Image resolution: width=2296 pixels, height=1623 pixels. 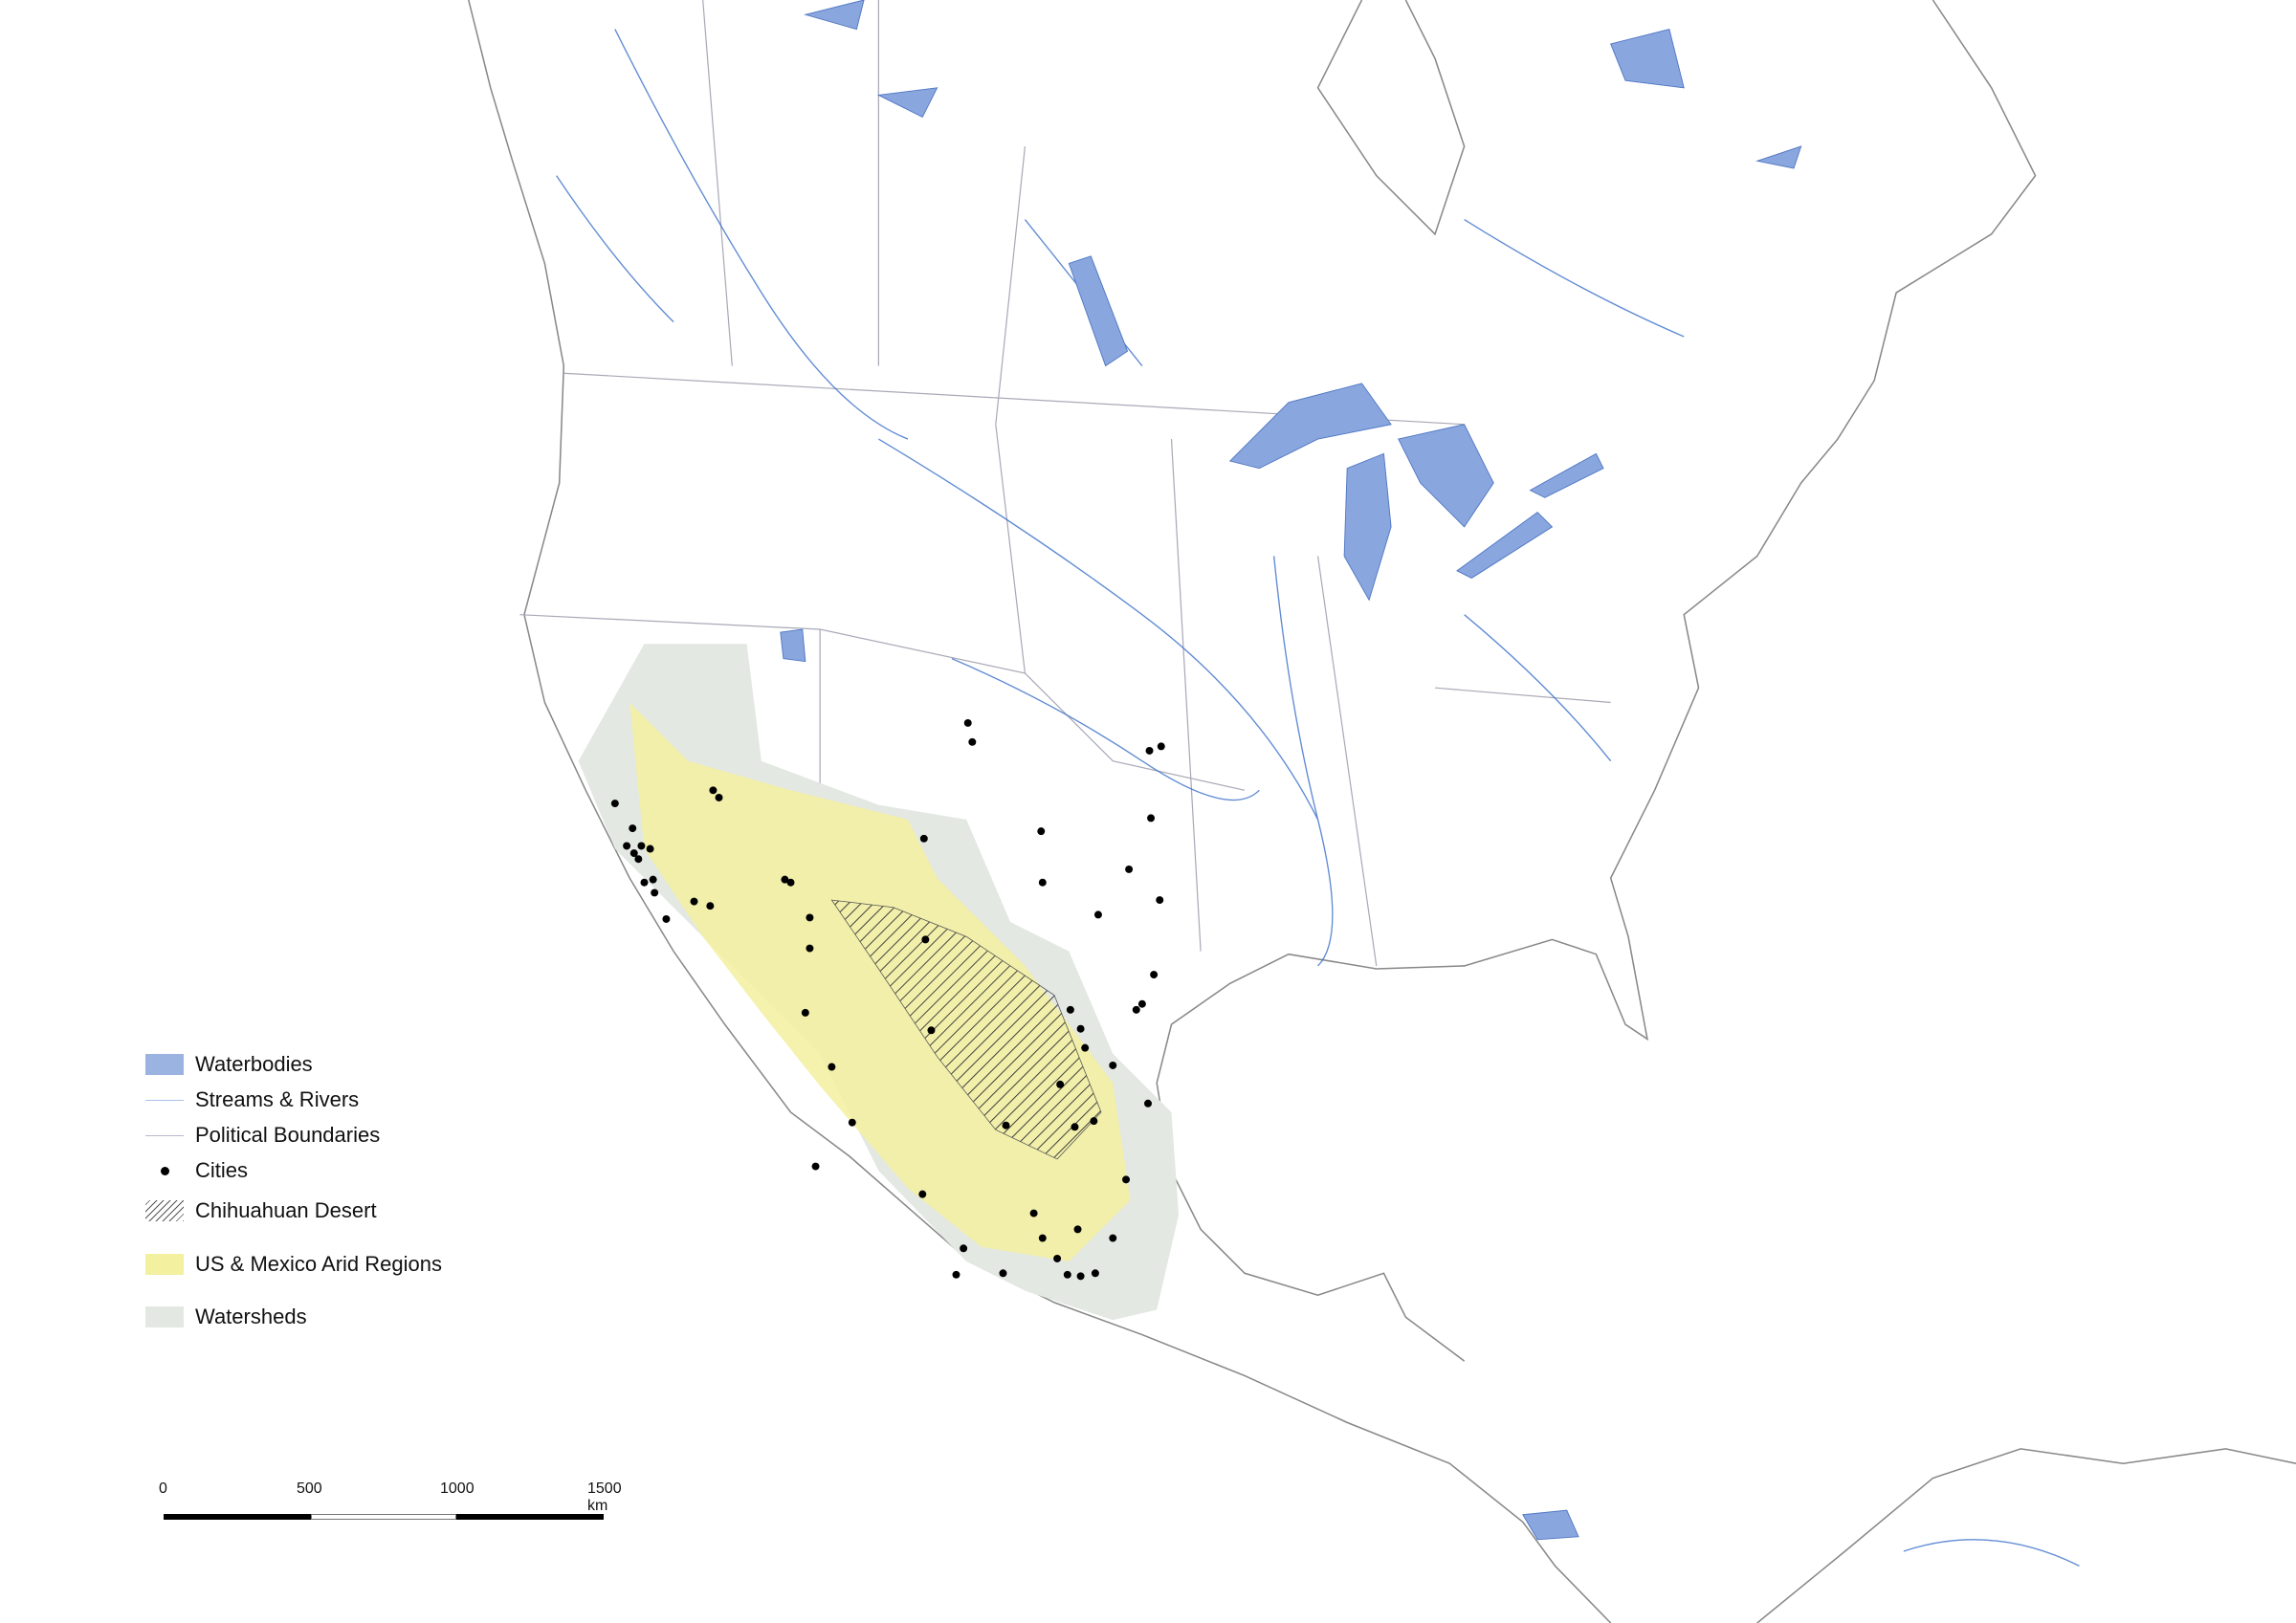 I want to click on scale-tick: 1000, so click(x=458, y=1488).